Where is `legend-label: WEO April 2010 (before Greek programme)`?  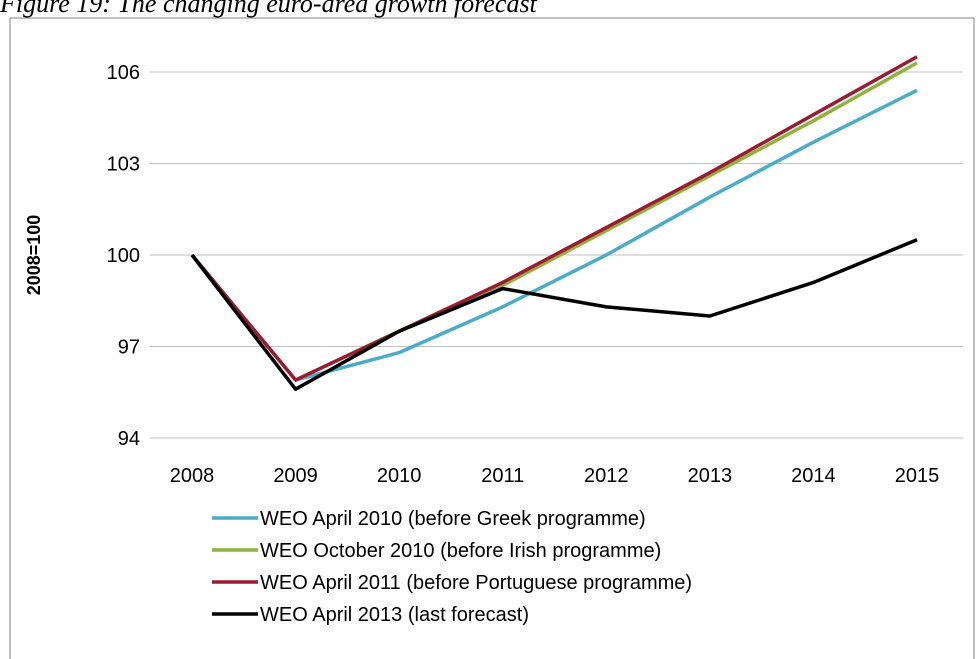
legend-label: WEO April 2010 (before Greek programme) is located at coordinates (453, 519).